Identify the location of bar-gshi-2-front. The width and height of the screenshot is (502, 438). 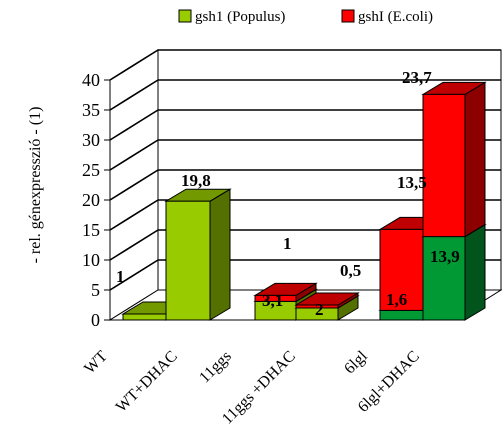
(275, 298).